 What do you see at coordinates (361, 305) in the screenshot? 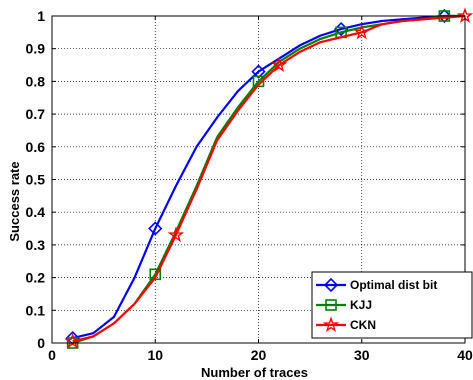
I see `legend-label: KJJ` at bounding box center [361, 305].